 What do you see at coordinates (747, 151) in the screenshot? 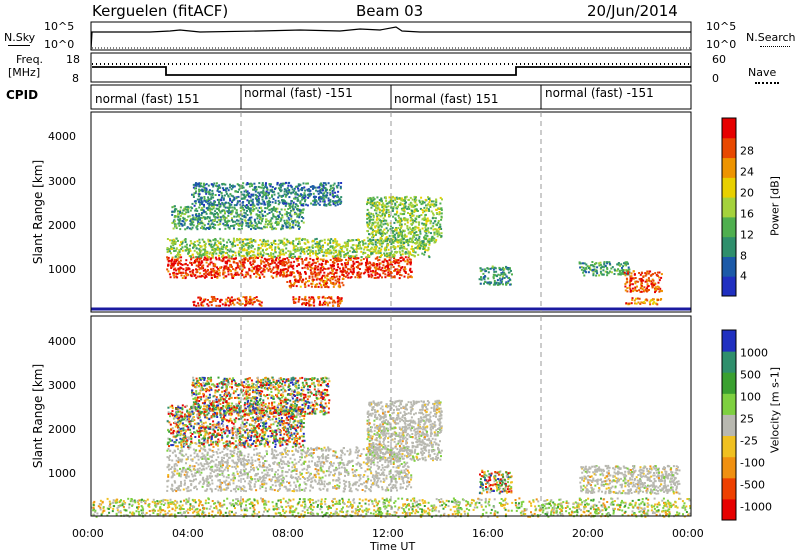
I see `power-cb-tick-28: 28` at bounding box center [747, 151].